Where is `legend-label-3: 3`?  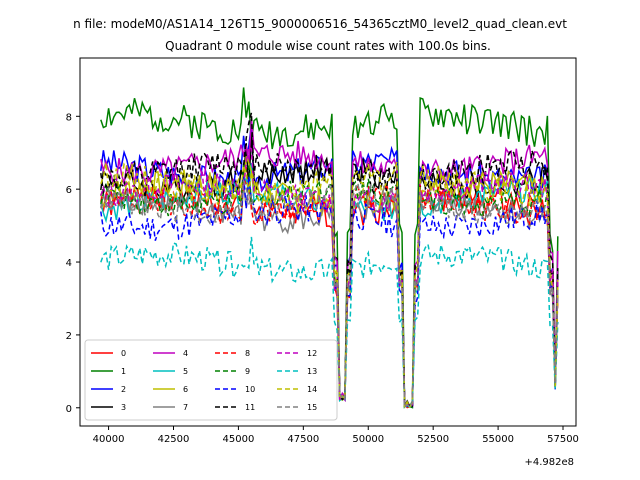 legend-label-3: 3 is located at coordinates (123, 407).